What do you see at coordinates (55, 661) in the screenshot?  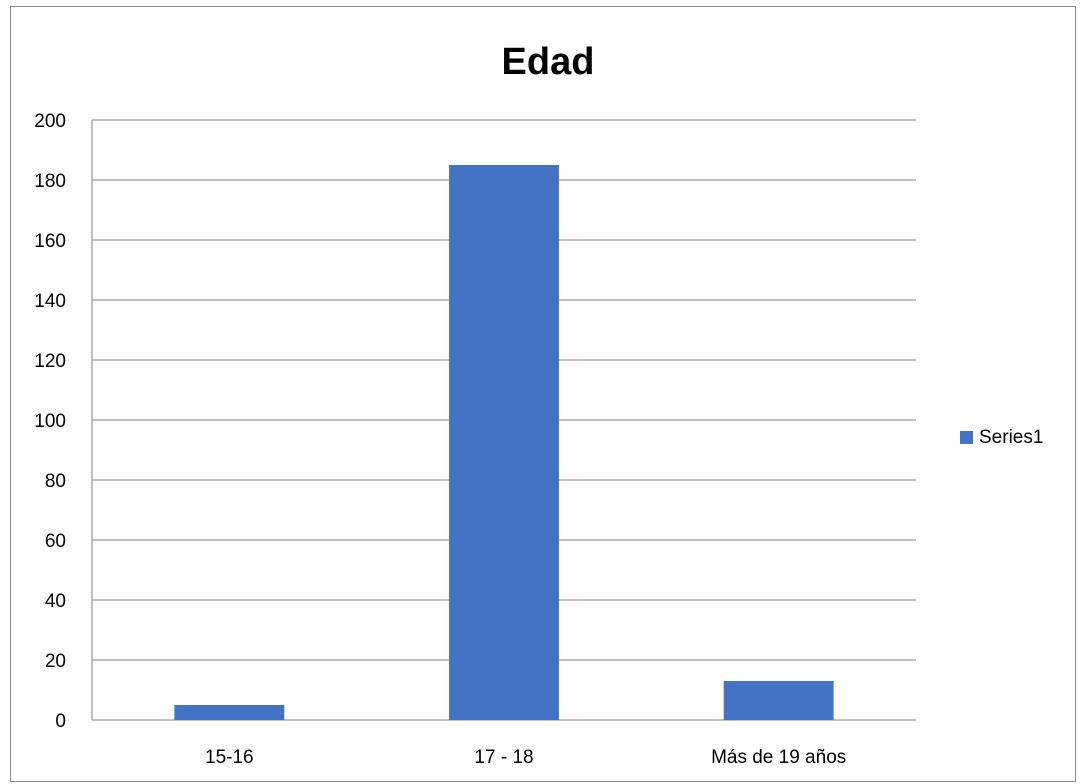 I see `y-tick-label: 20` at bounding box center [55, 661].